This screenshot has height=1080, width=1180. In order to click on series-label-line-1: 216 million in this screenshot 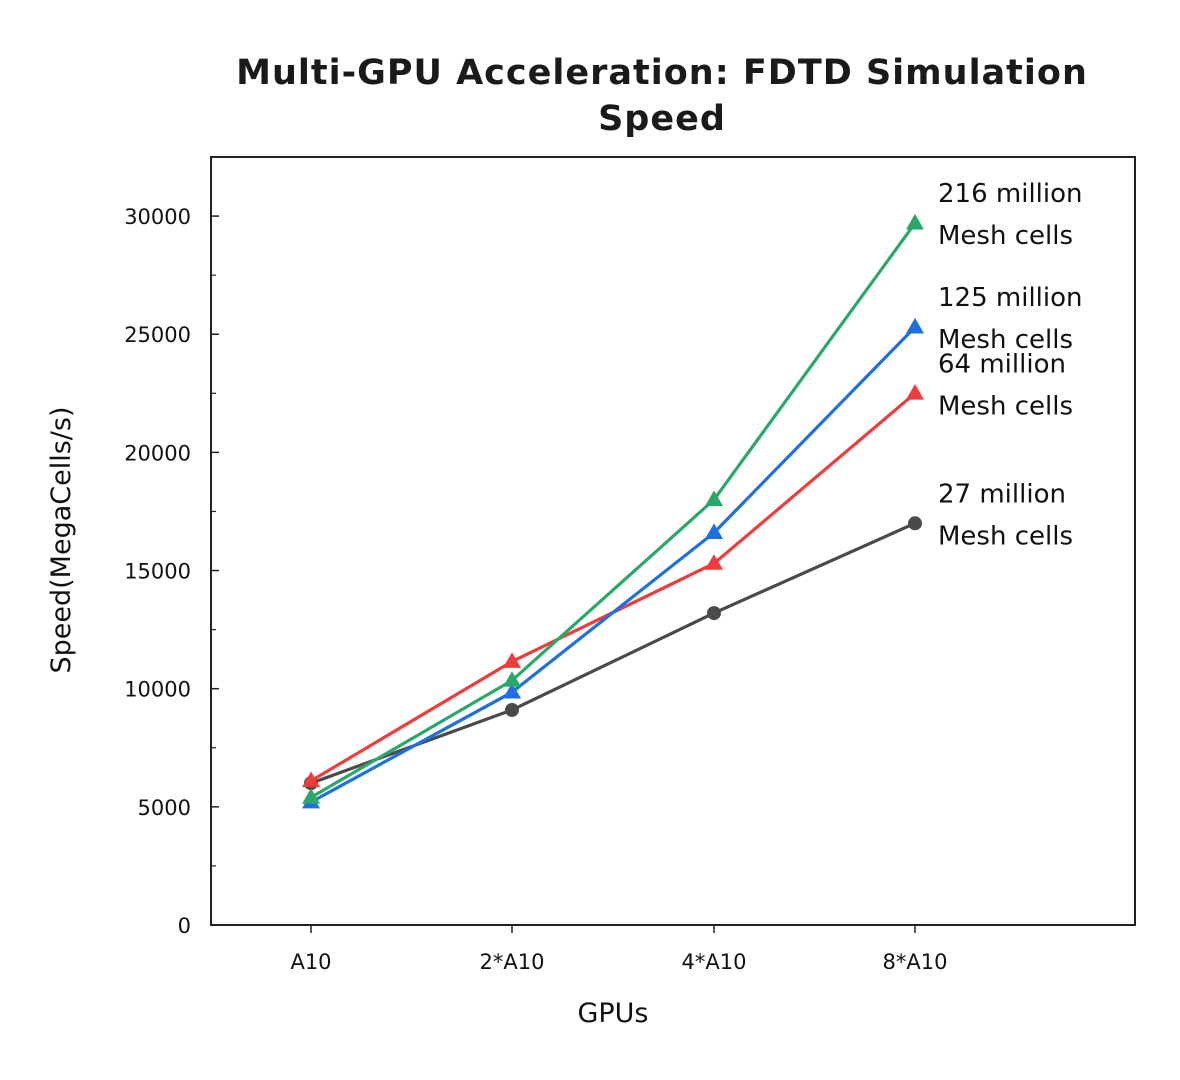, I will do `click(1010, 194)`.